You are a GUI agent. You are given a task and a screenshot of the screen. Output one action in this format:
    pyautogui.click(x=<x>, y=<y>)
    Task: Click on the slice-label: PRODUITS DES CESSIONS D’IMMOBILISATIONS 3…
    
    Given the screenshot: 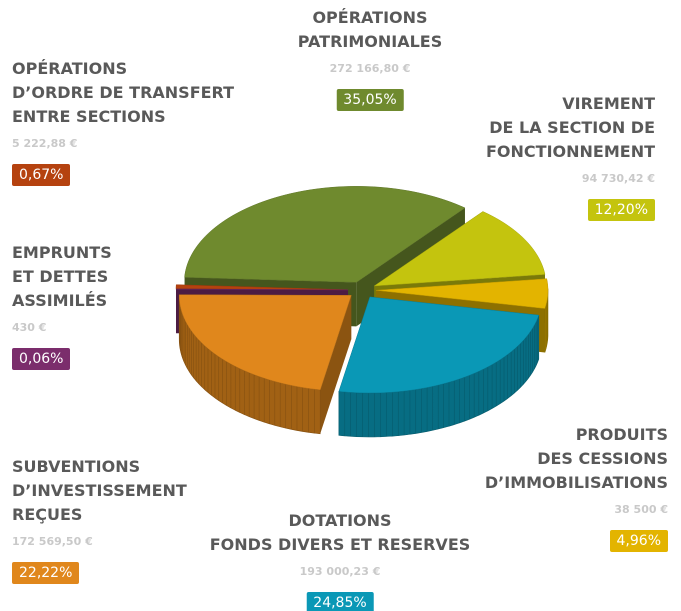 What is the action you would take?
    pyautogui.click(x=576, y=487)
    